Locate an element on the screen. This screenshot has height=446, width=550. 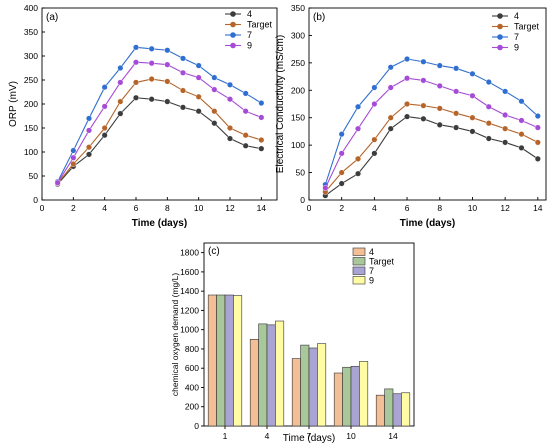
x-tick-label: 2 is located at coordinates (341, 208).